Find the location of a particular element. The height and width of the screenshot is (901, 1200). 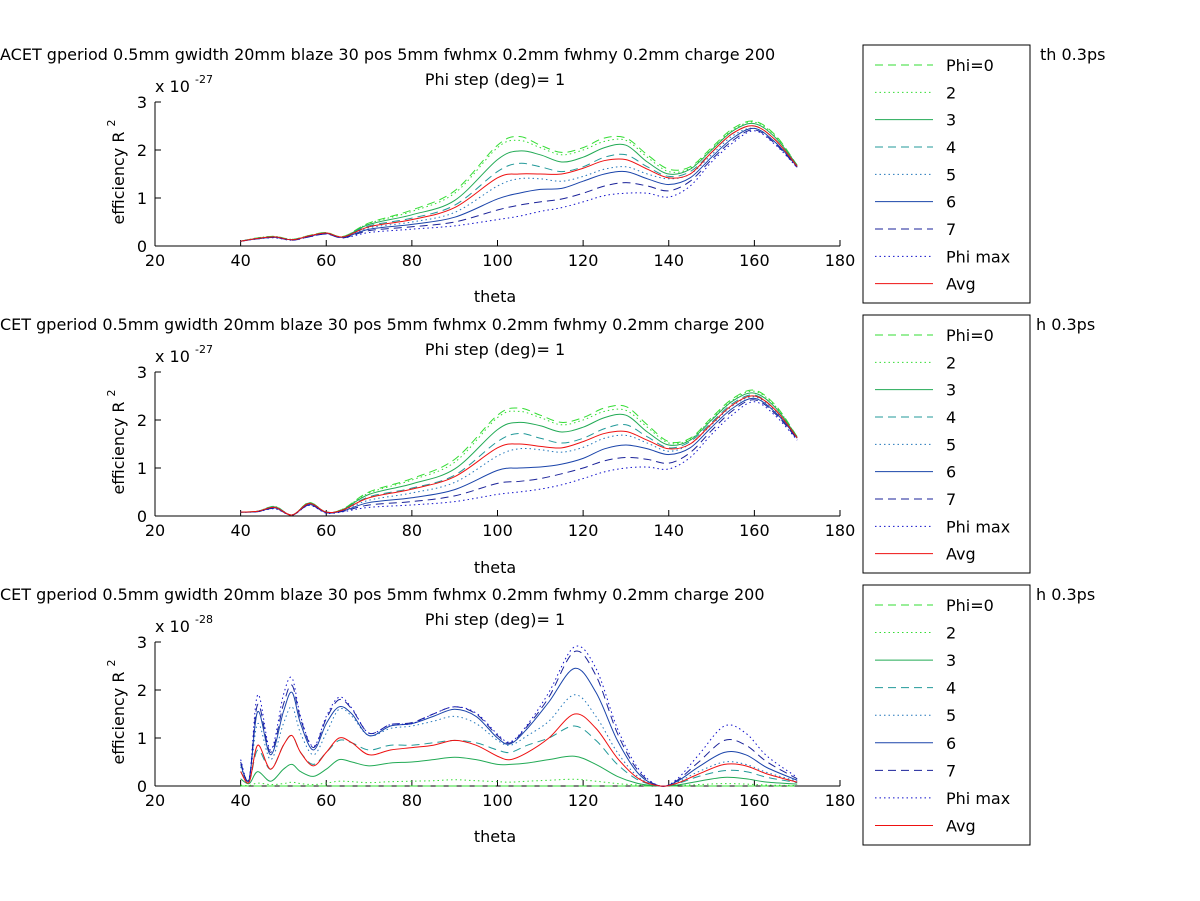

subplot-3-legend-label: 6 is located at coordinates (951, 743).